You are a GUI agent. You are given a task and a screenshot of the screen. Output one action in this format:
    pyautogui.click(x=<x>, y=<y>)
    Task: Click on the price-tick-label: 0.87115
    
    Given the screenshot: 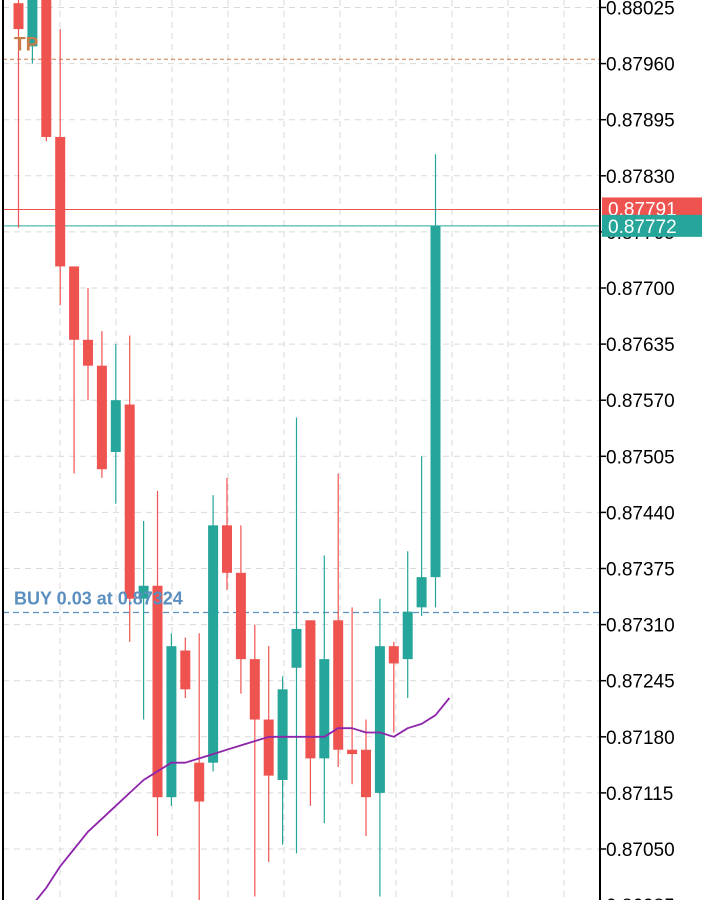 What is the action you would take?
    pyautogui.click(x=639, y=794)
    